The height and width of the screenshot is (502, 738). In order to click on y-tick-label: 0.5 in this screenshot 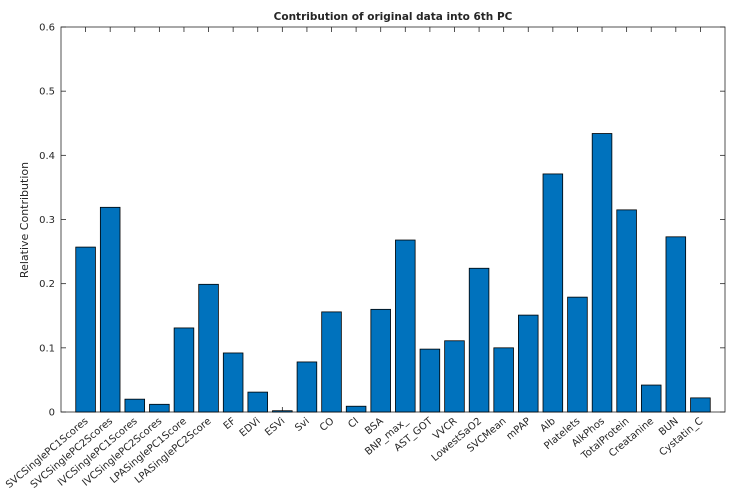, I will do `click(47, 92)`.